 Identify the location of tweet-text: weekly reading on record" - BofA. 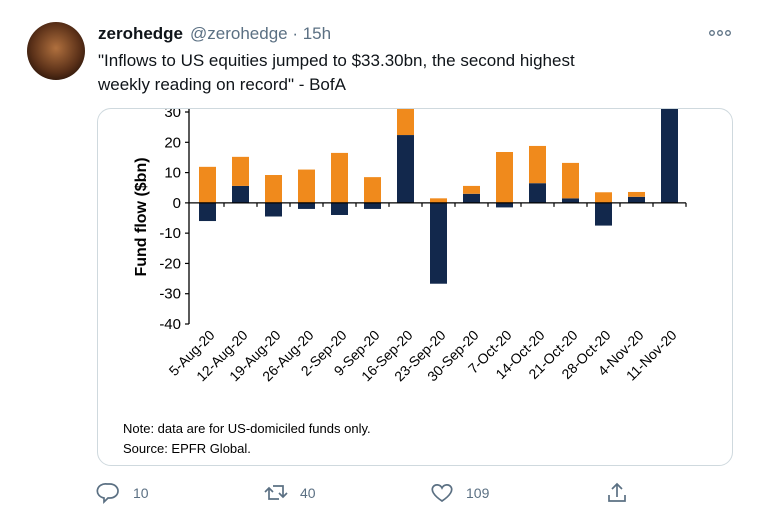
(222, 84).